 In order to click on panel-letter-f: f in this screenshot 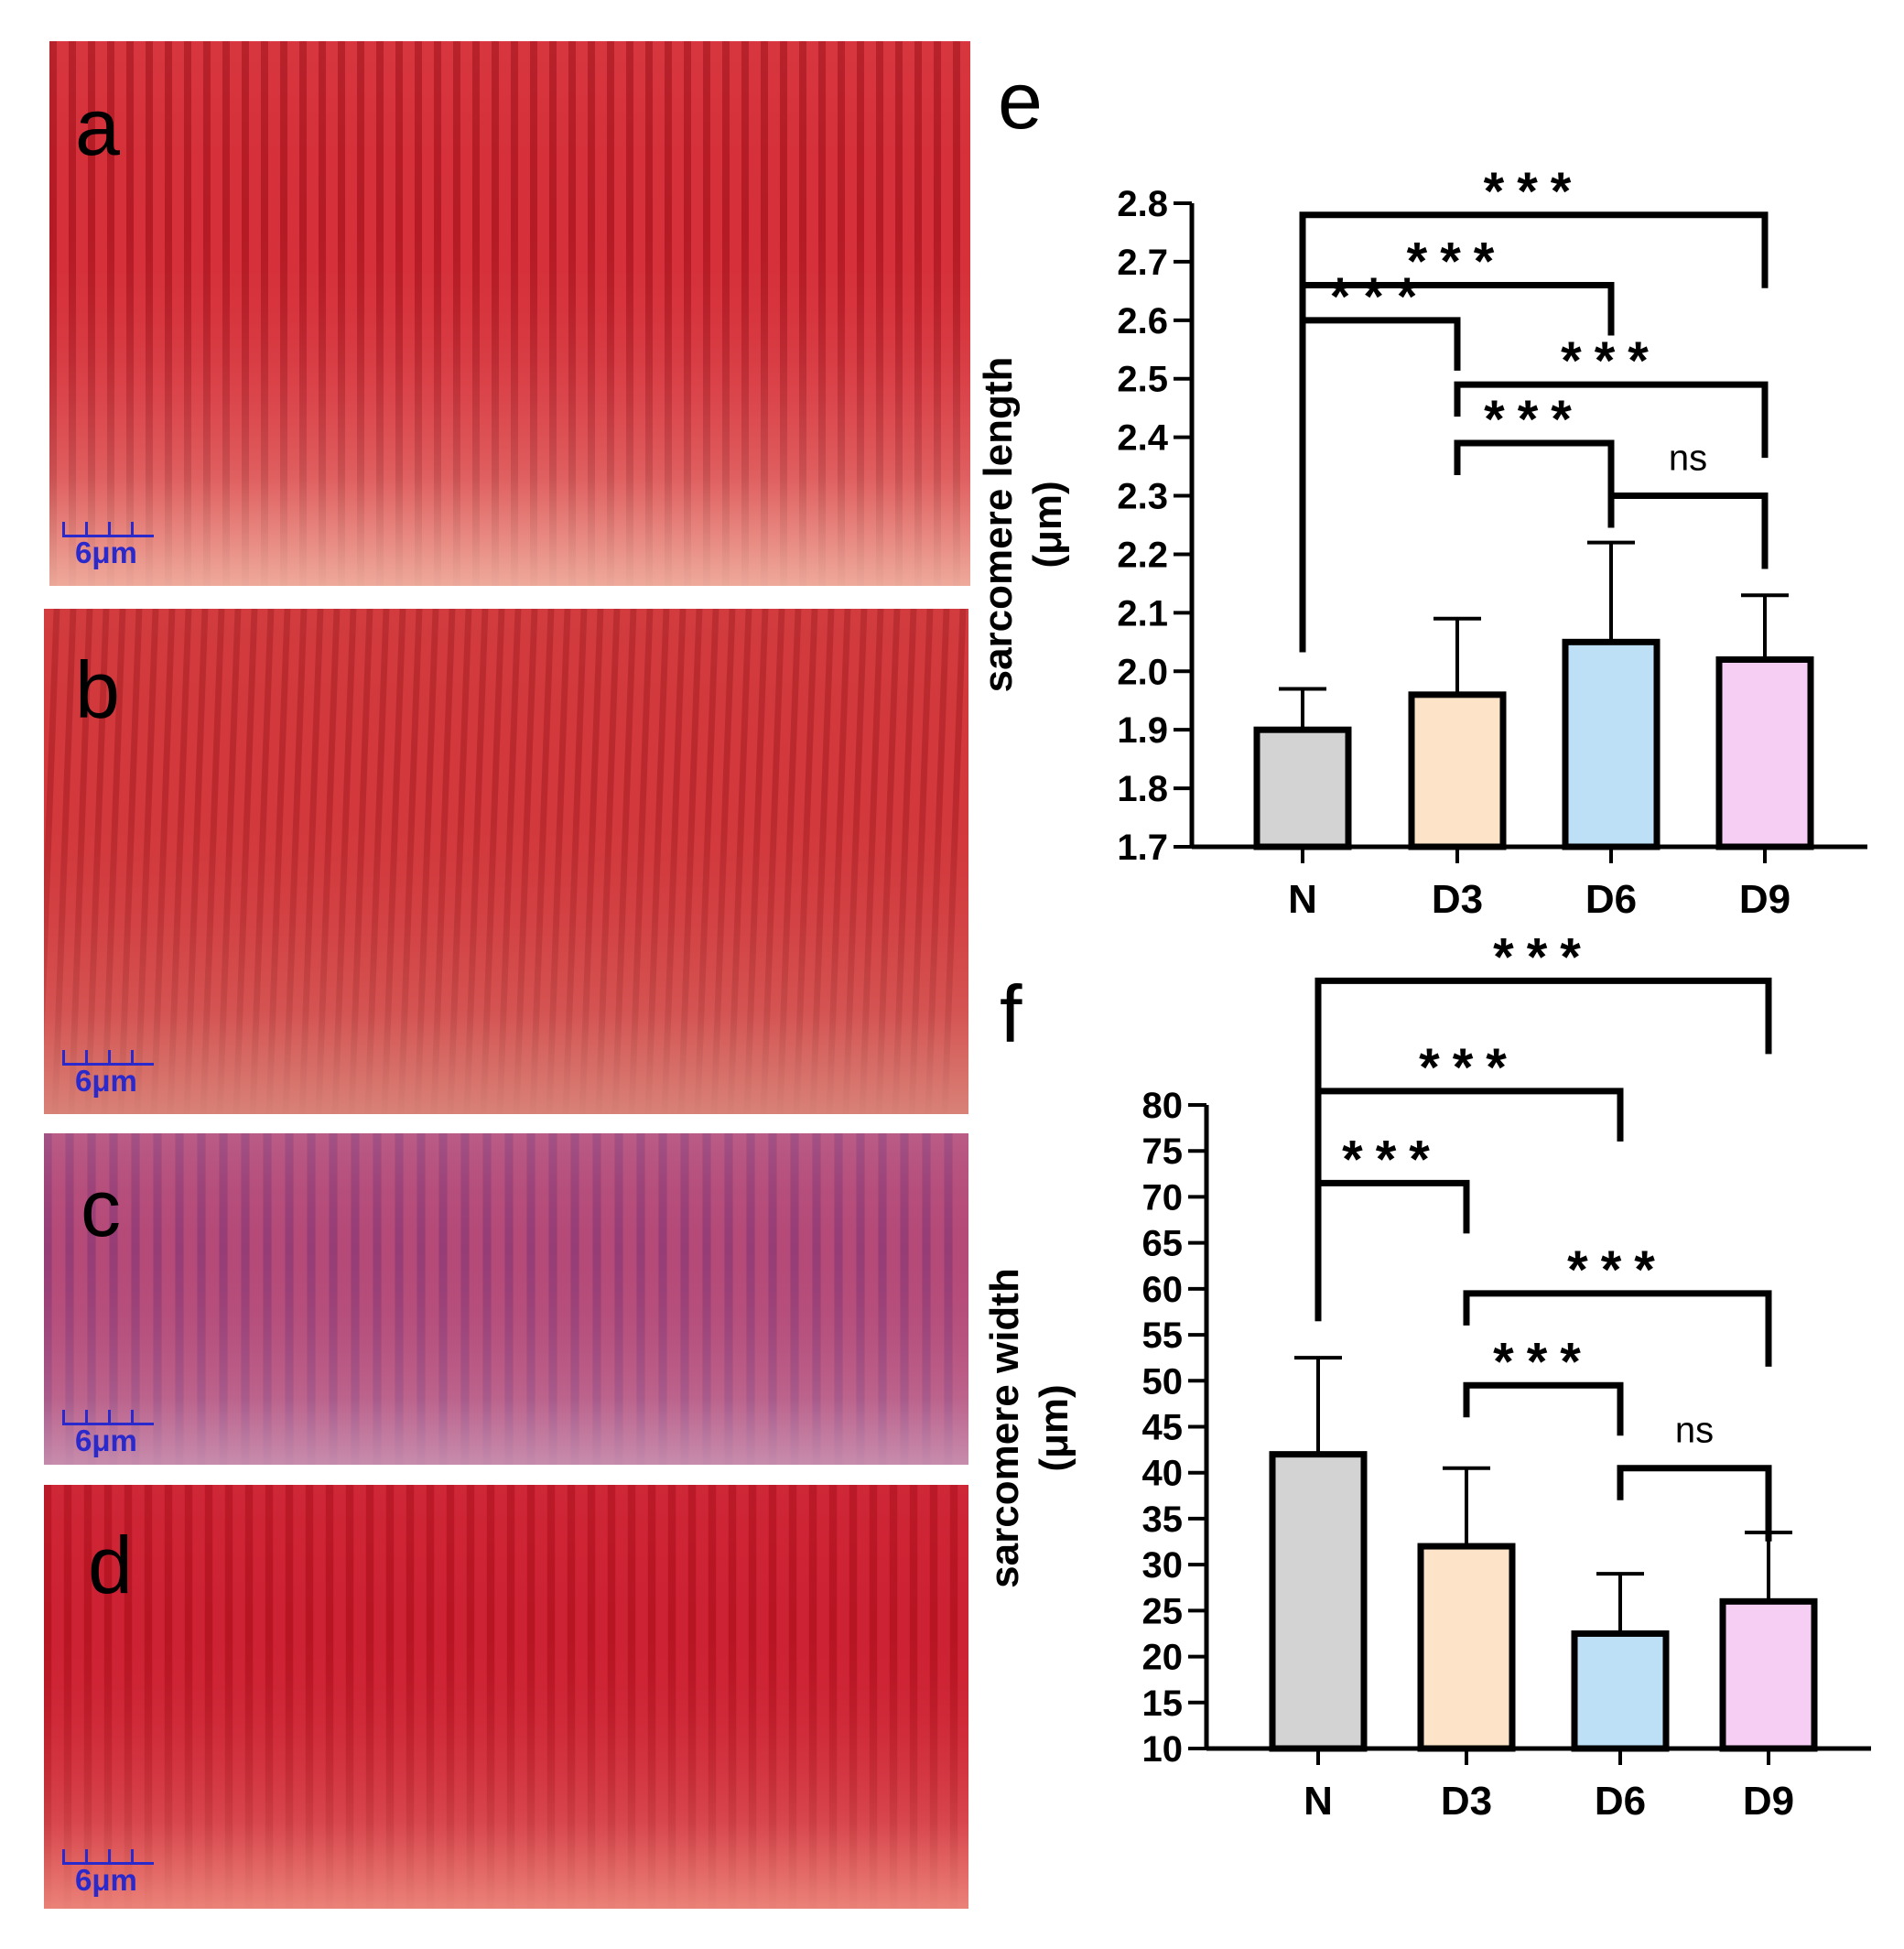, I will do `click(1011, 1014)`.